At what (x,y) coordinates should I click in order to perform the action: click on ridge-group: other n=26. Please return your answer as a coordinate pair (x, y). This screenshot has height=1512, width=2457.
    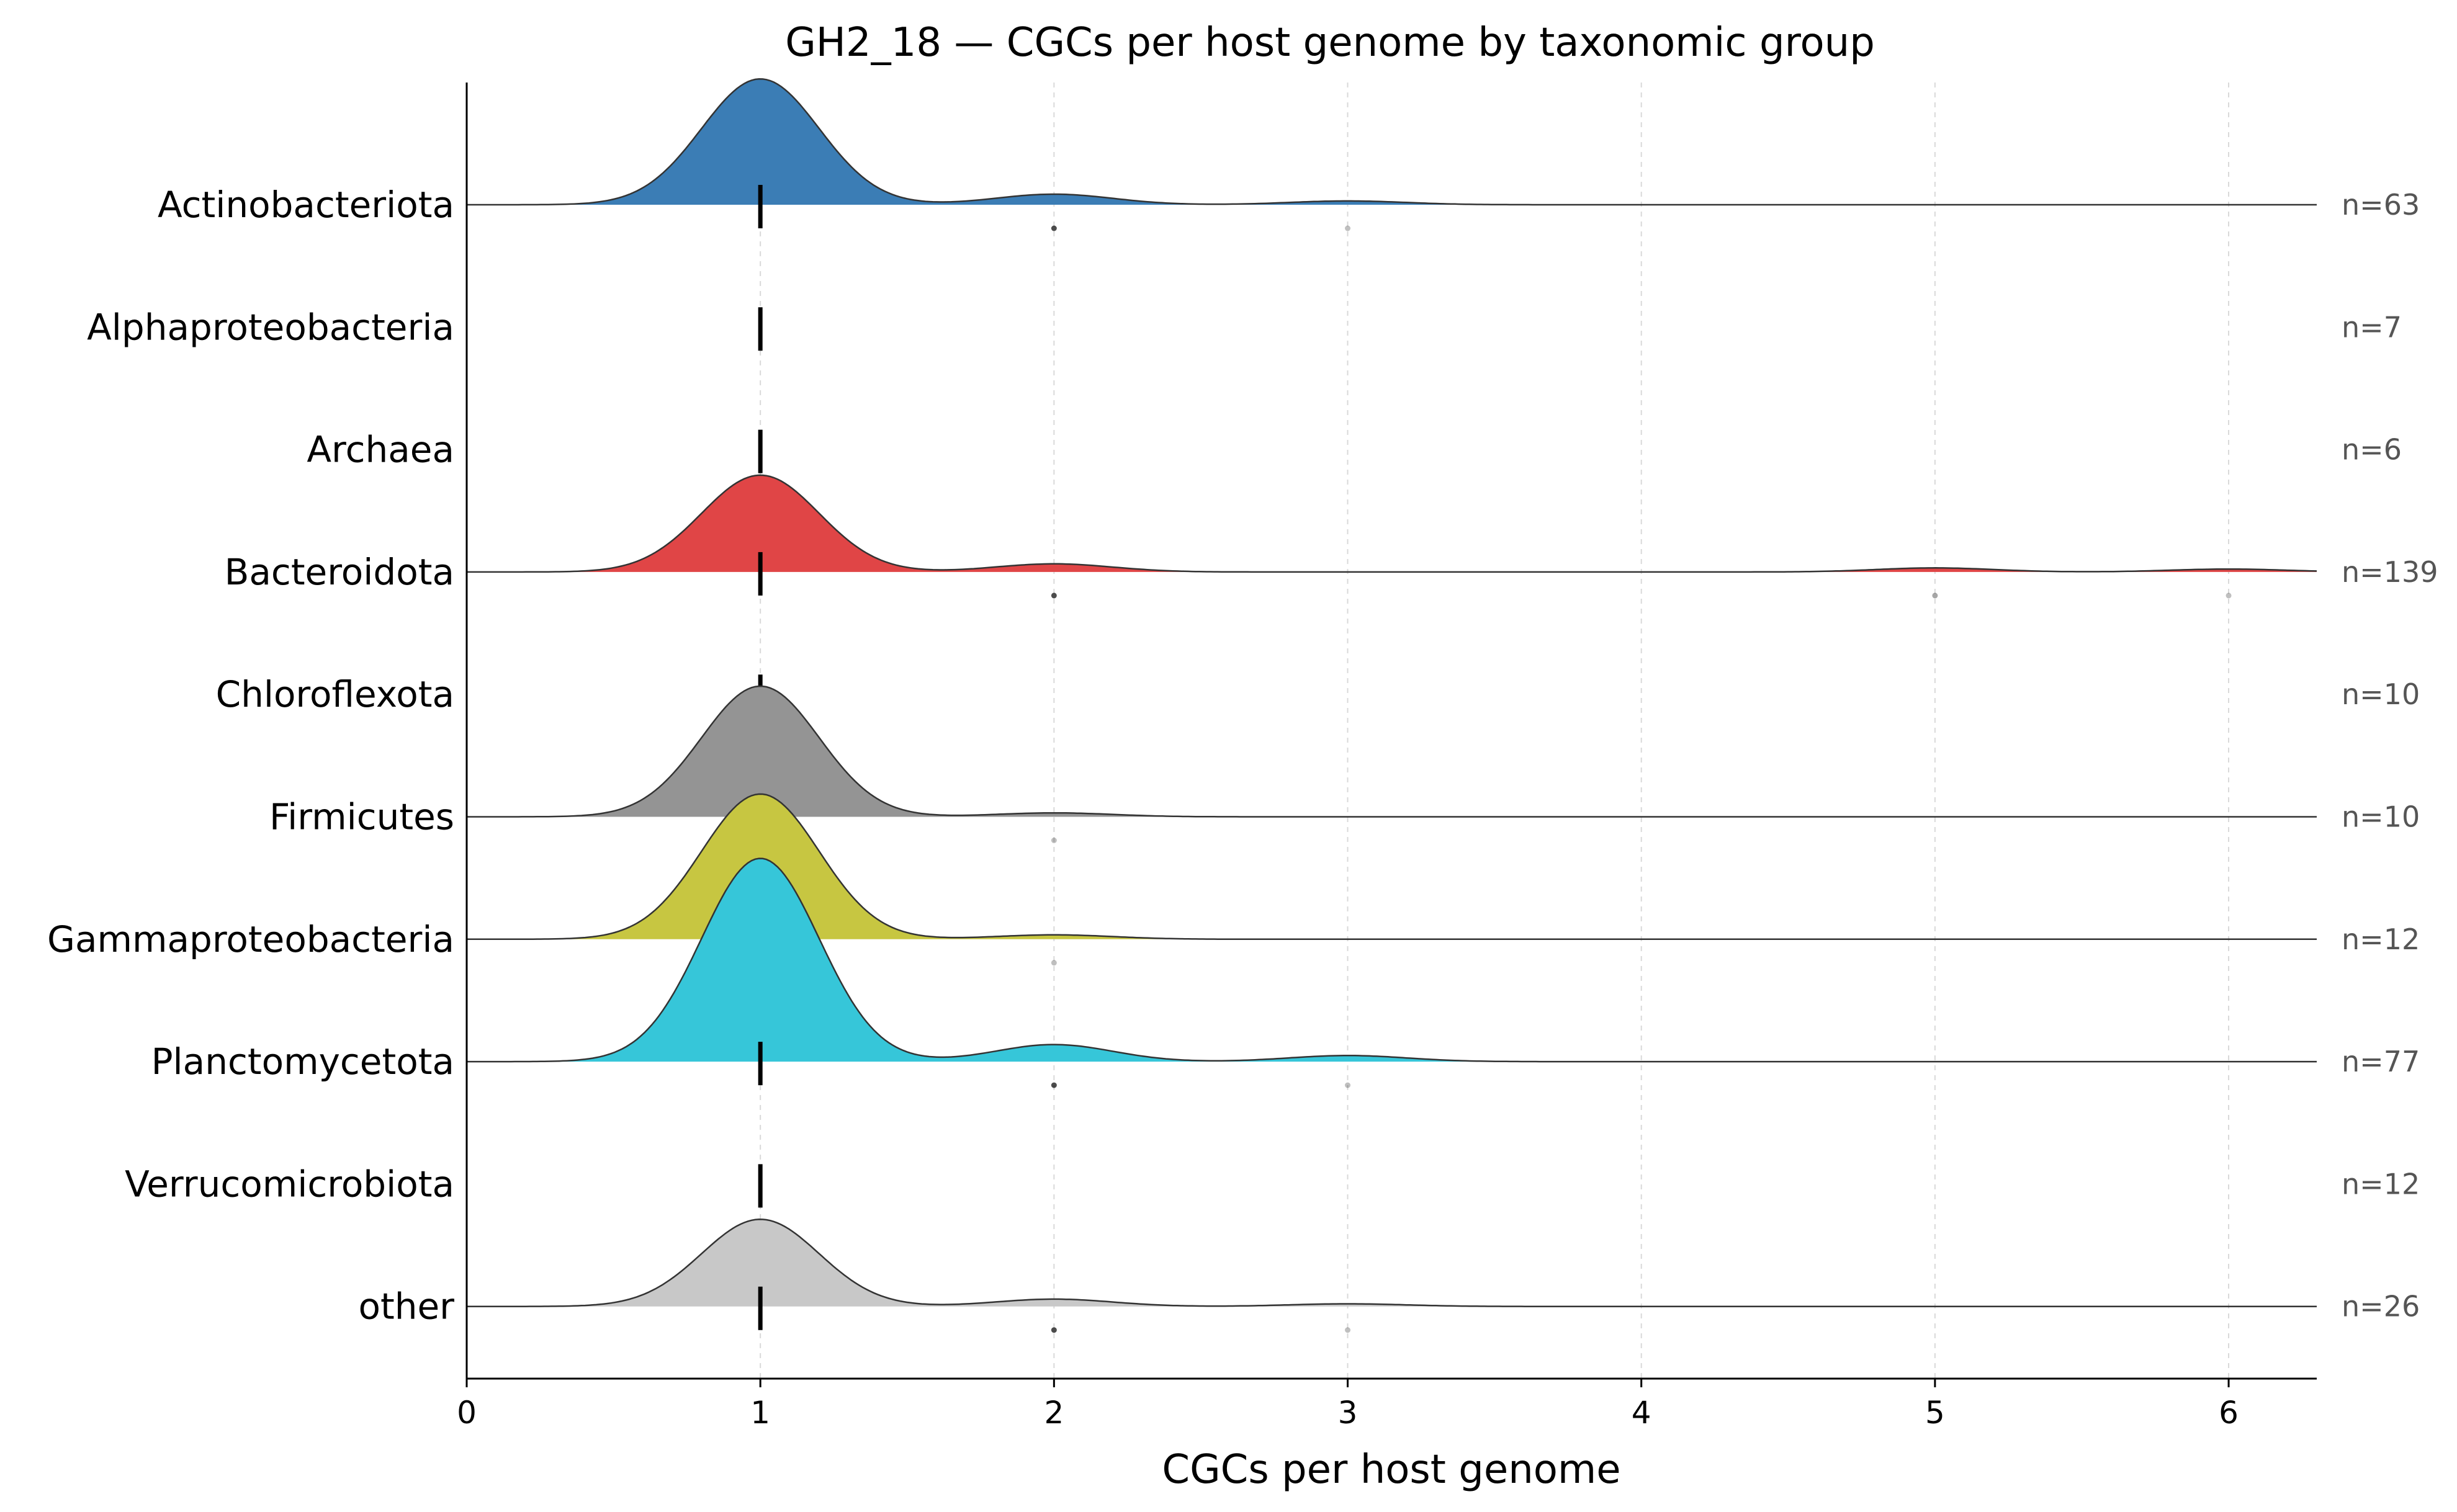
    Looking at the image, I should click on (1389, 1276).